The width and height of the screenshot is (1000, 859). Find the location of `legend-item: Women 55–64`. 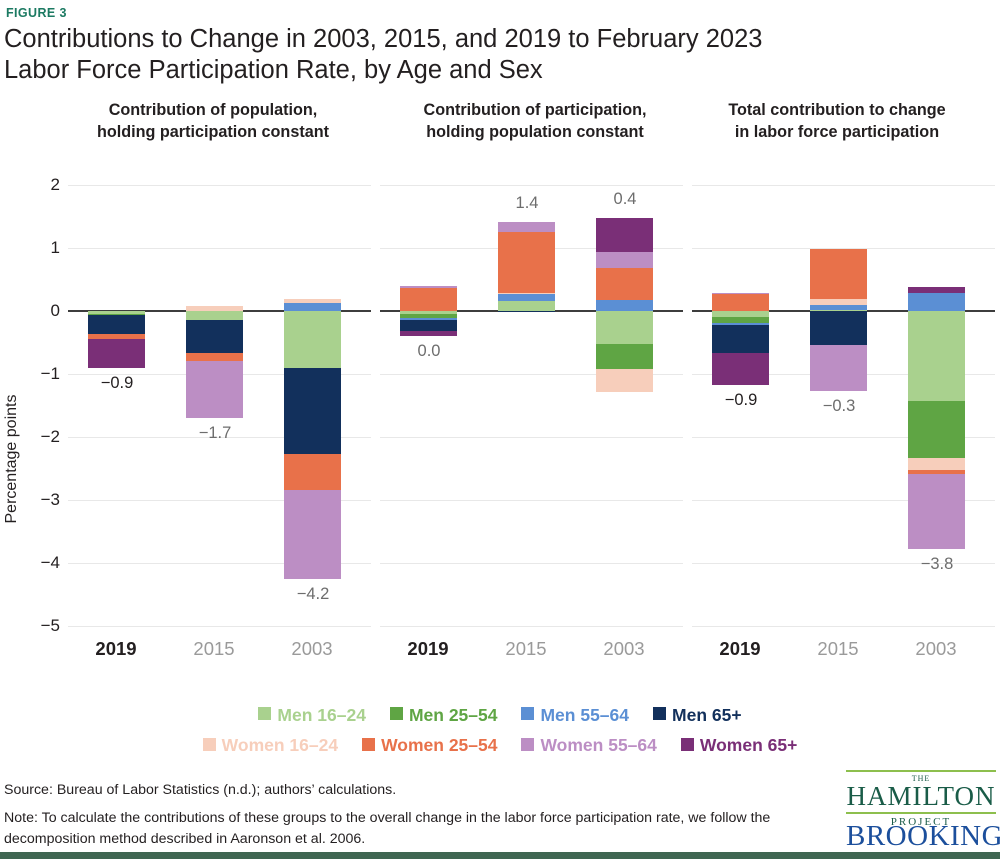

legend-item: Women 55–64 is located at coordinates (589, 745).